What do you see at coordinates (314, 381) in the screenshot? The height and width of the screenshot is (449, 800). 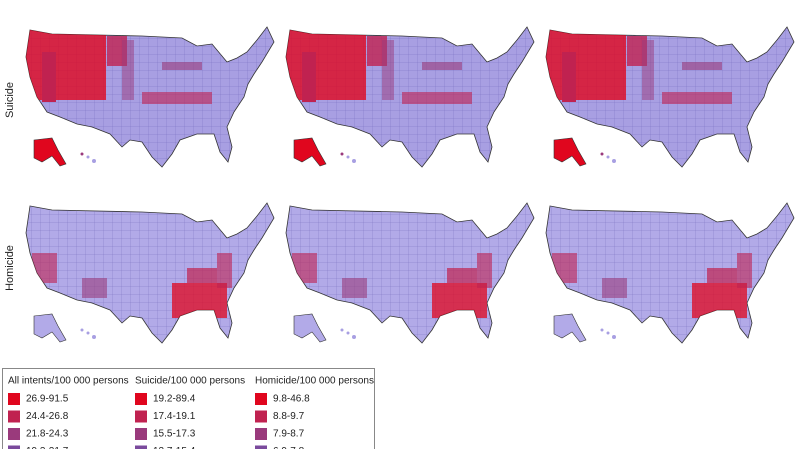 I see `legend-title: Homicide/100 000 persons` at bounding box center [314, 381].